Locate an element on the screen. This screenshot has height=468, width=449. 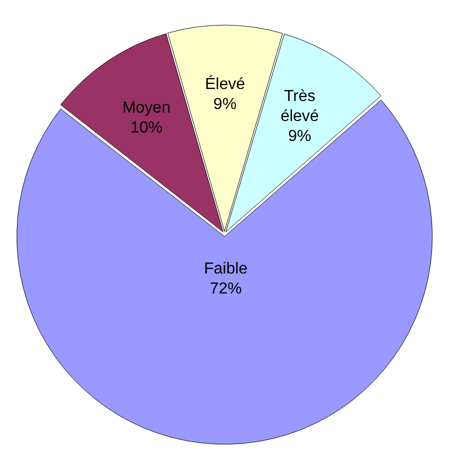
slice-label: Élevé is located at coordinates (225, 83).